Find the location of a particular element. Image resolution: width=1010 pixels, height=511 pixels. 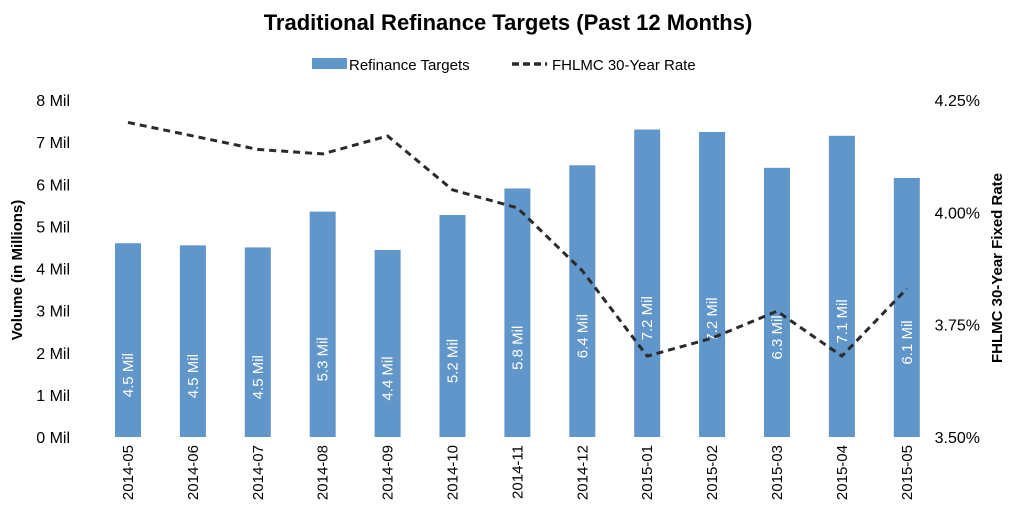

legend-label-fhlmc-rate: FHLMC 30-Year Rate is located at coordinates (624, 65).